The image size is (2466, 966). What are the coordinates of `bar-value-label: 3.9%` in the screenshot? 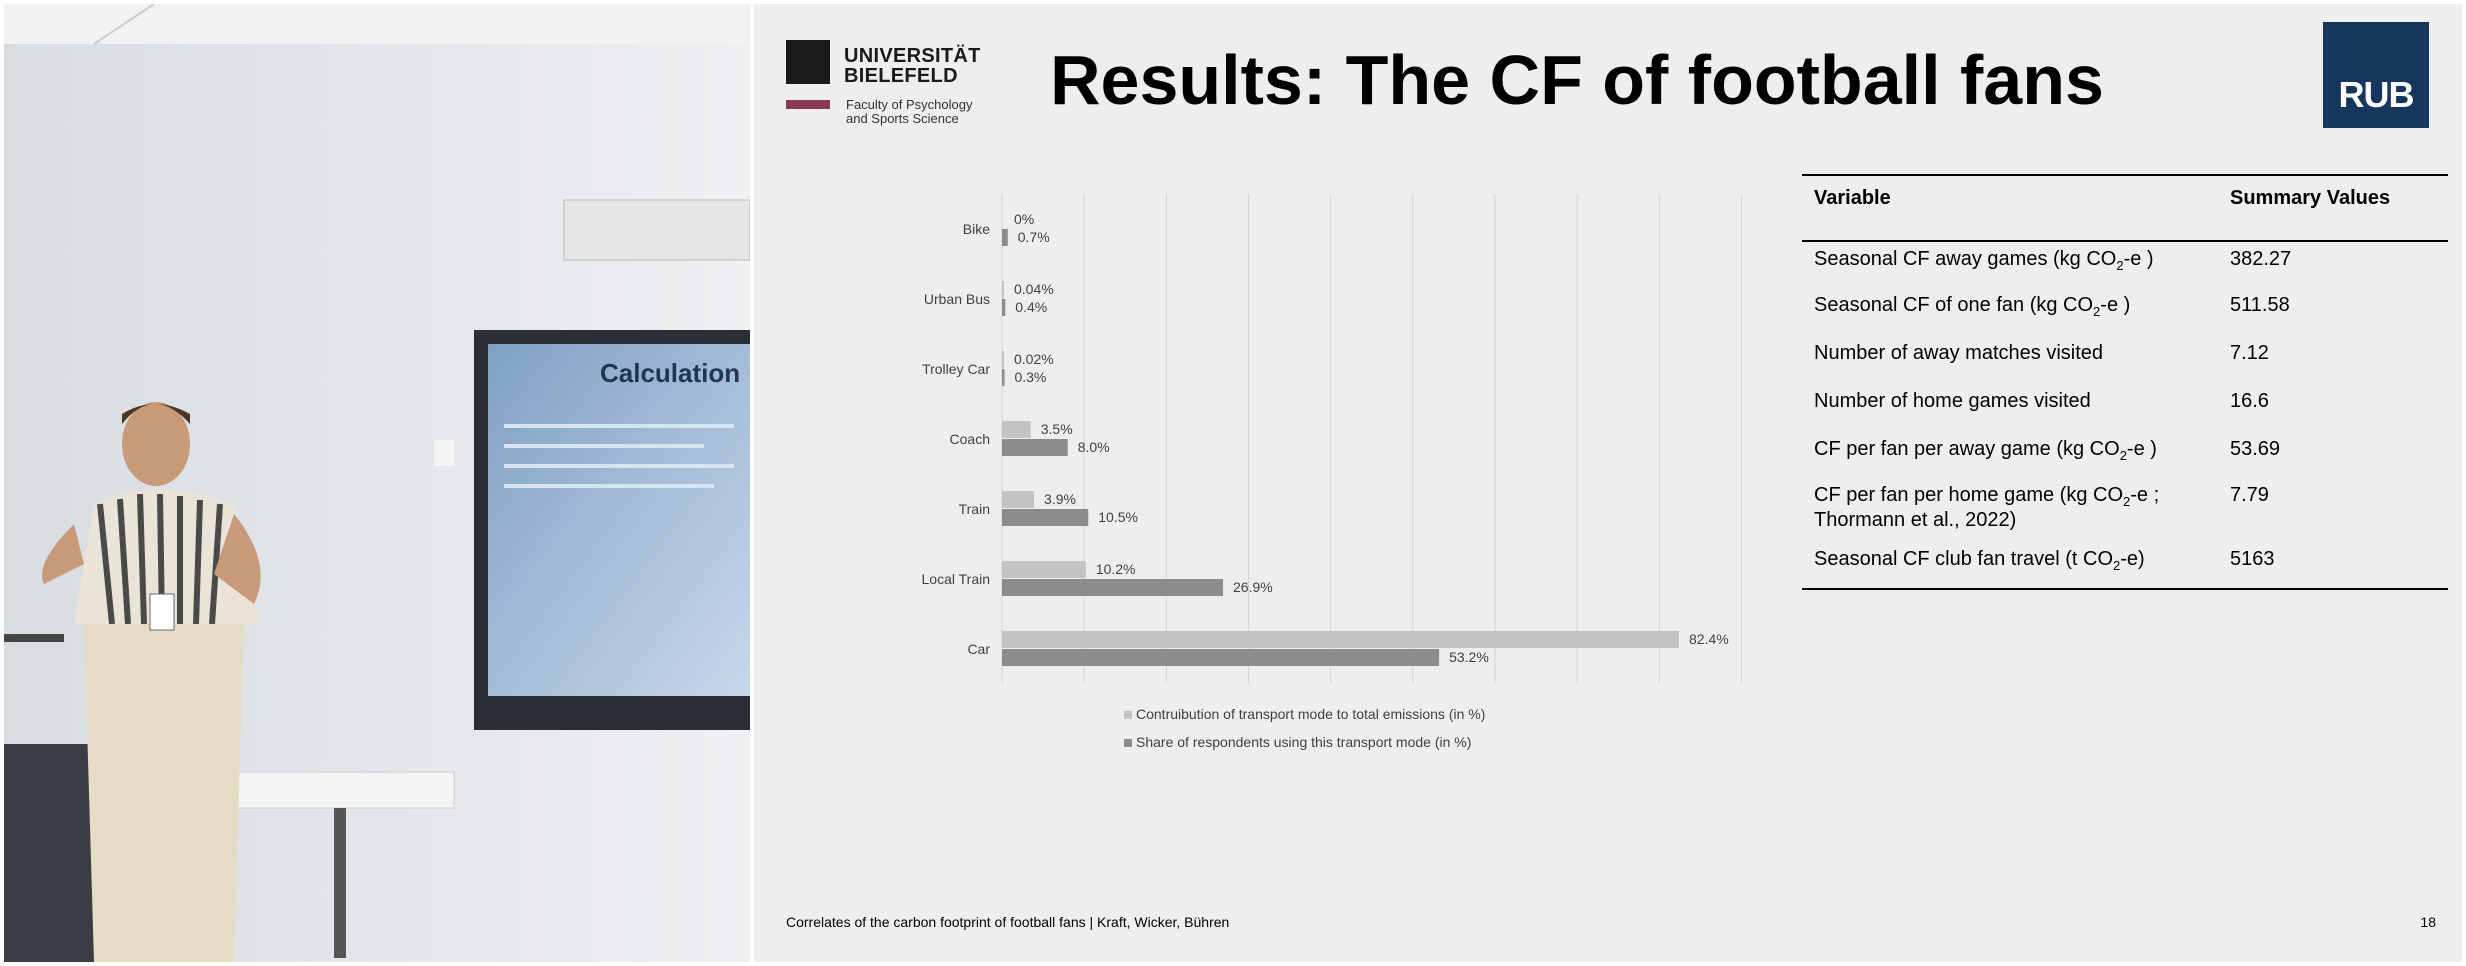 It's located at (1060, 499).